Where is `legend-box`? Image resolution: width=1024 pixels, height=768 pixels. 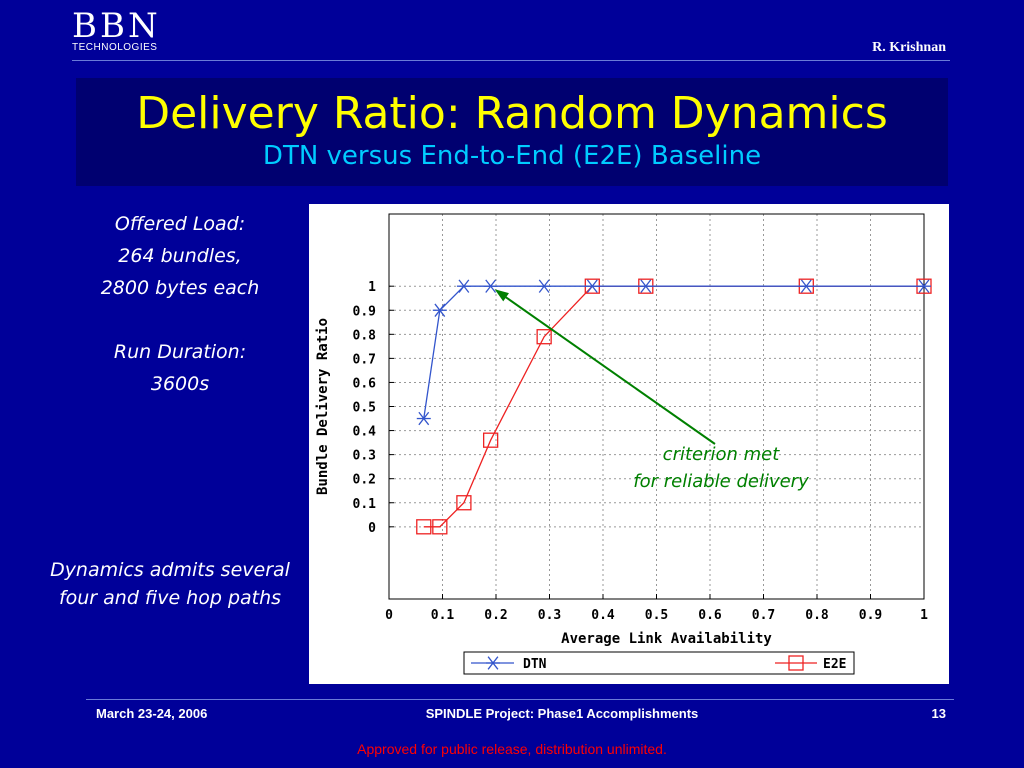 legend-box is located at coordinates (659, 663).